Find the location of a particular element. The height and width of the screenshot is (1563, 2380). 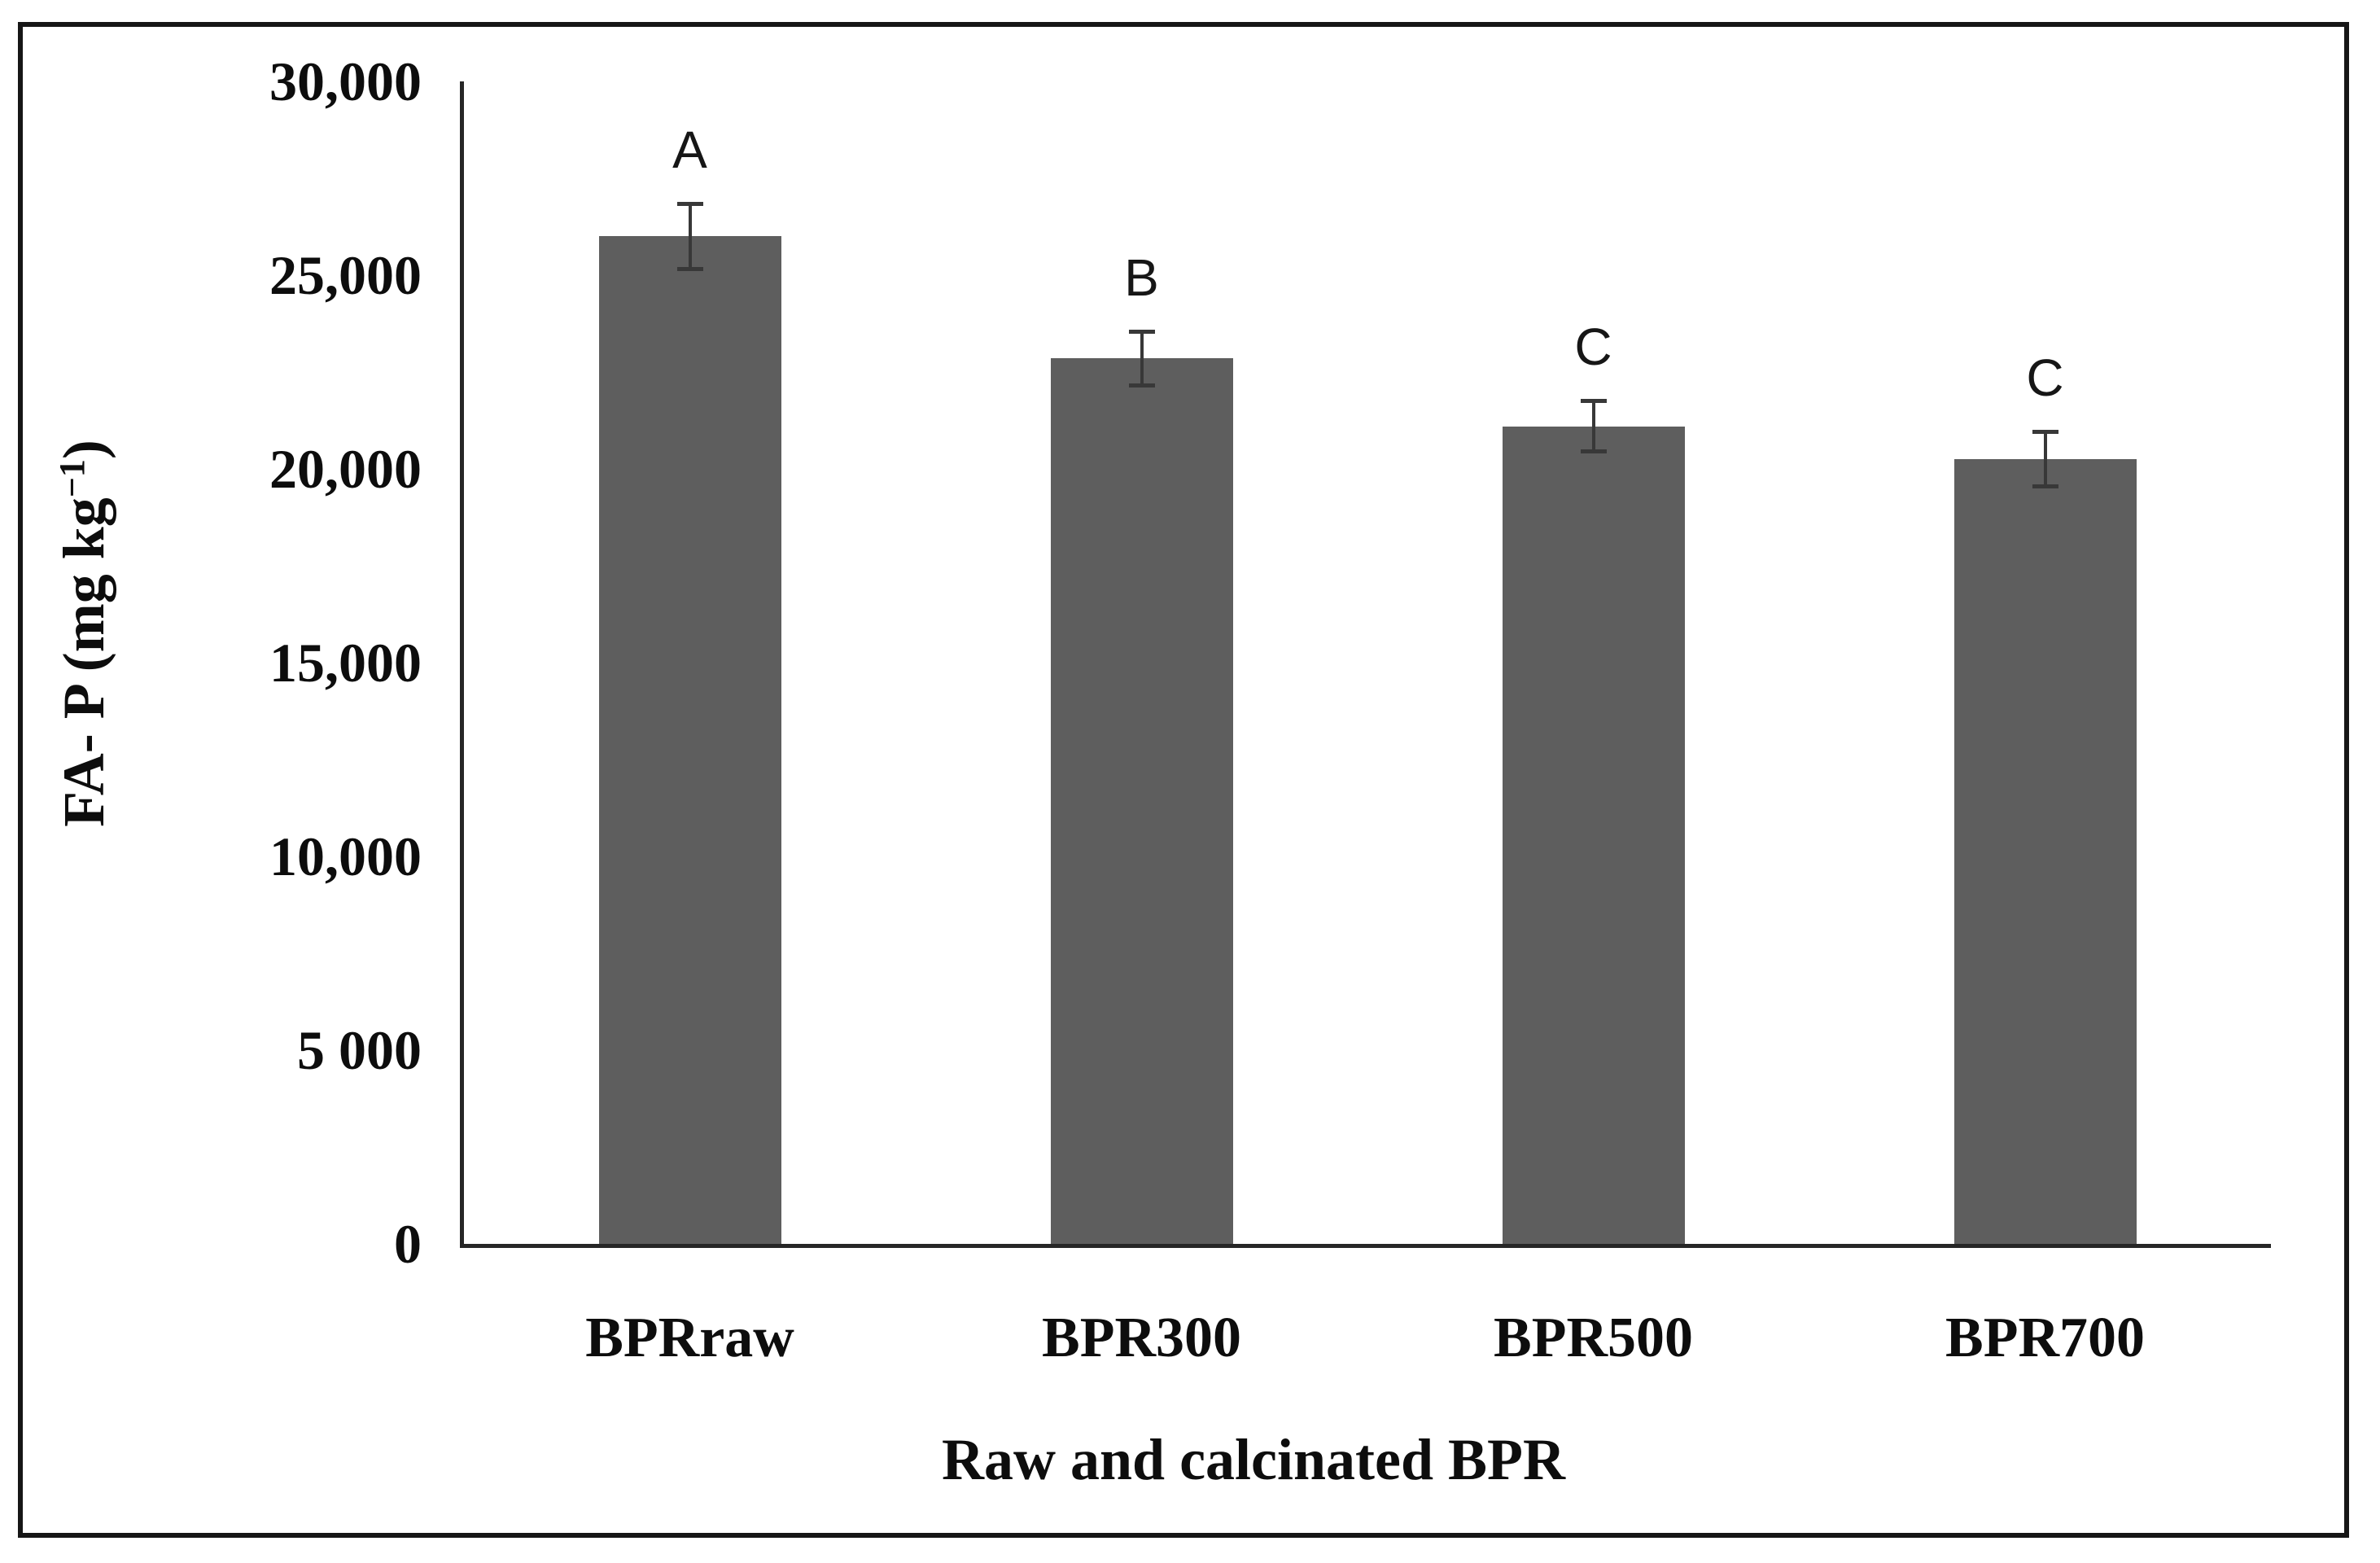

bar-bpr500 is located at coordinates (1593, 835).